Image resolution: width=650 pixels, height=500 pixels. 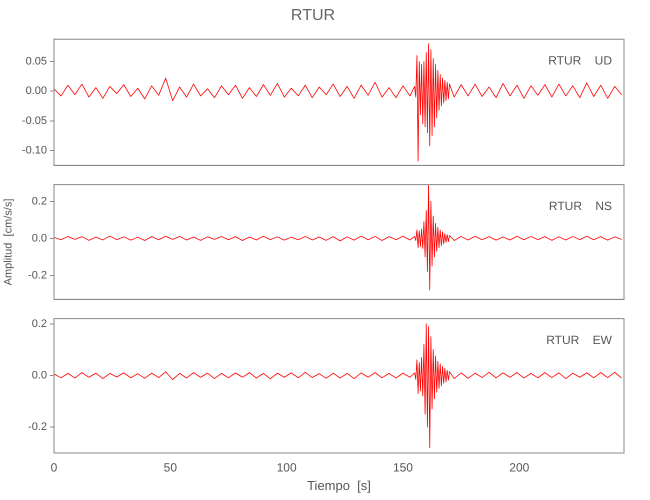 What do you see at coordinates (54, 467) in the screenshot?
I see `x-tick-label: 0` at bounding box center [54, 467].